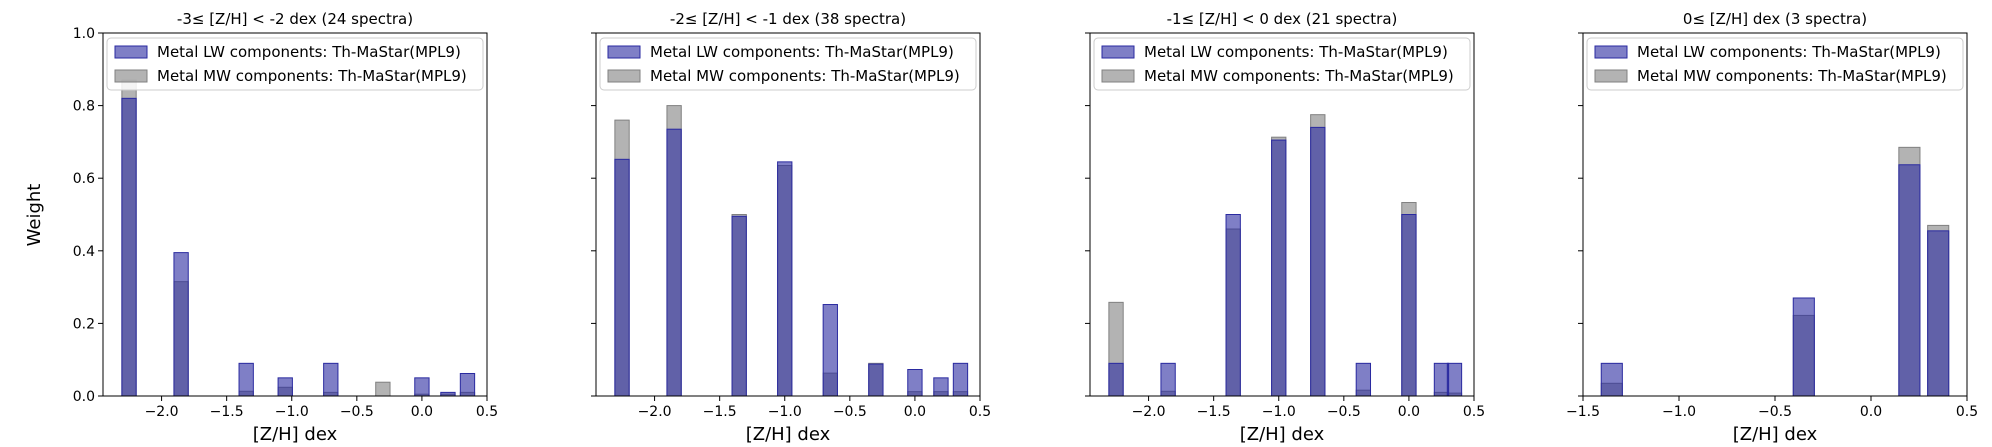 The height and width of the screenshot is (447, 1992). What do you see at coordinates (84, 179) in the screenshot?
I see `y-tick-label: 0.6` at bounding box center [84, 179].